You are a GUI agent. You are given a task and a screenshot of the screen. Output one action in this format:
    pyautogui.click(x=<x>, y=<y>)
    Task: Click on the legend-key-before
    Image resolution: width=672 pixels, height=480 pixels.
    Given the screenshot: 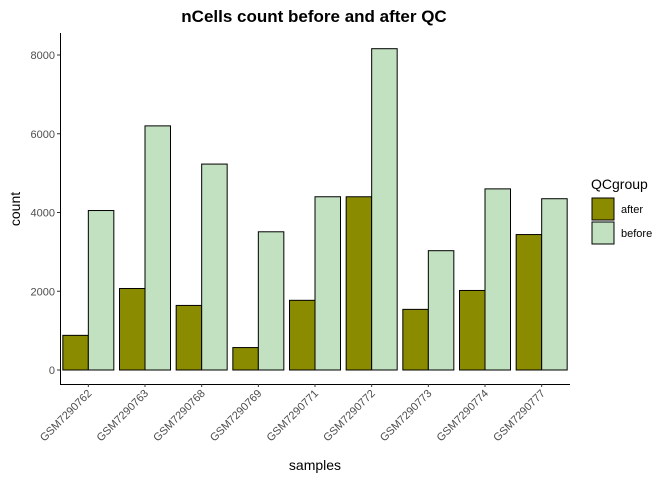 What is the action you would take?
    pyautogui.click(x=603, y=233)
    